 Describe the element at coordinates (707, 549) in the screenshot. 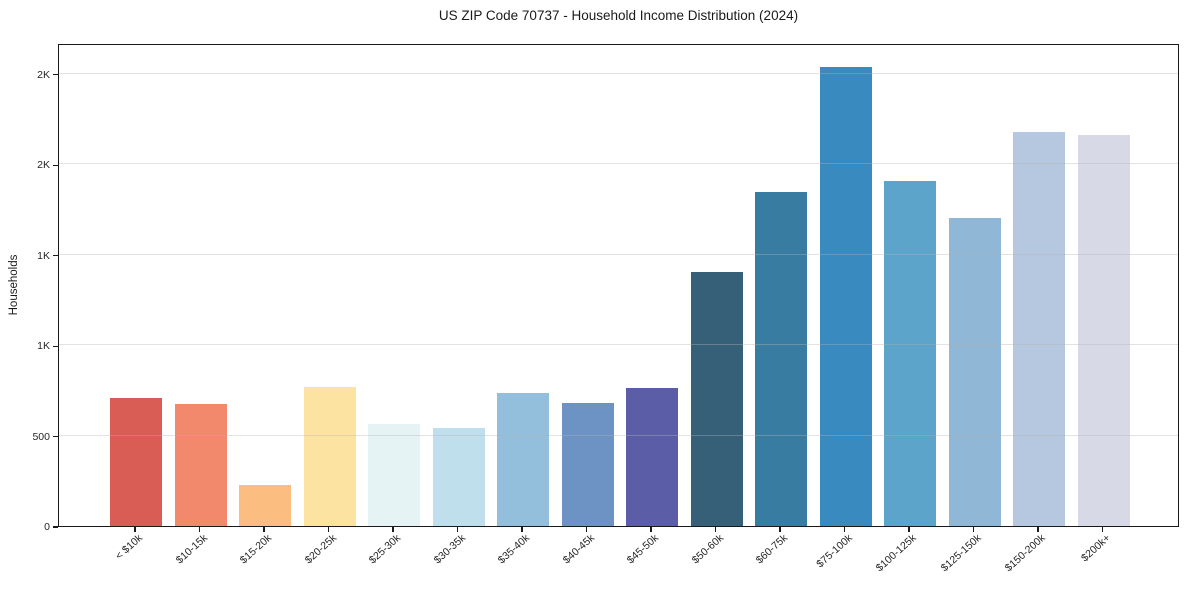

I see `x-tick-label: $50-60k` at that location.